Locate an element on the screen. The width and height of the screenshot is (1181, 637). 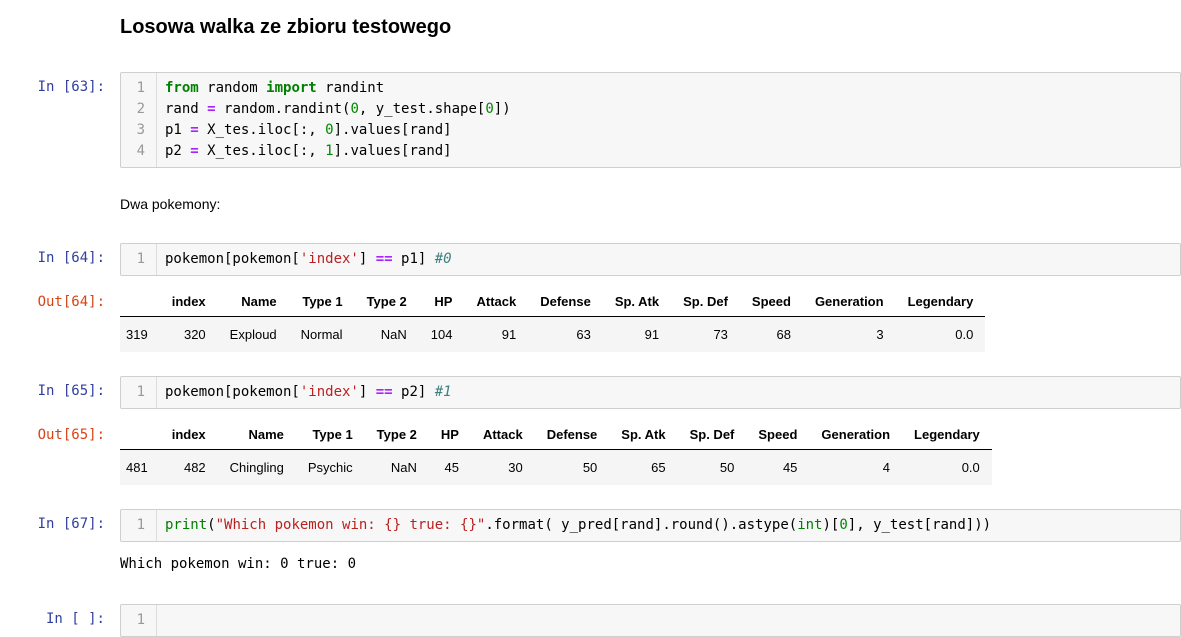
input-prompt: In [ ]: is located at coordinates (75, 619).